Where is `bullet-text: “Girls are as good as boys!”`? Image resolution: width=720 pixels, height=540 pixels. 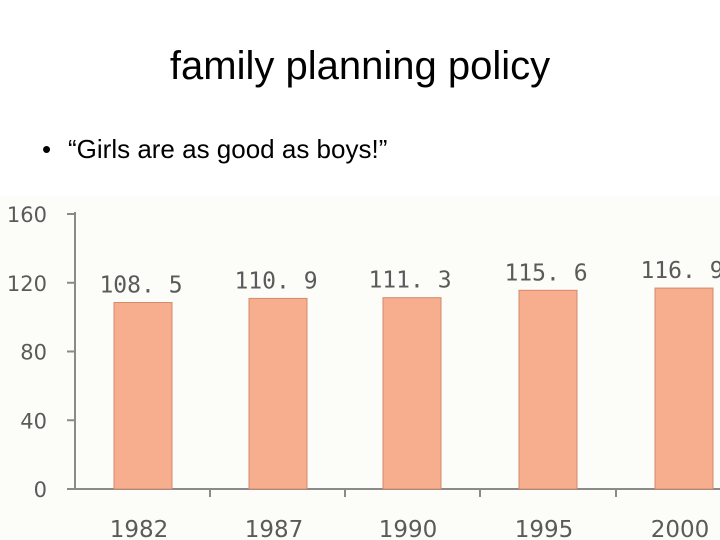
bullet-text: “Girls are as good as boys!” is located at coordinates (228, 149).